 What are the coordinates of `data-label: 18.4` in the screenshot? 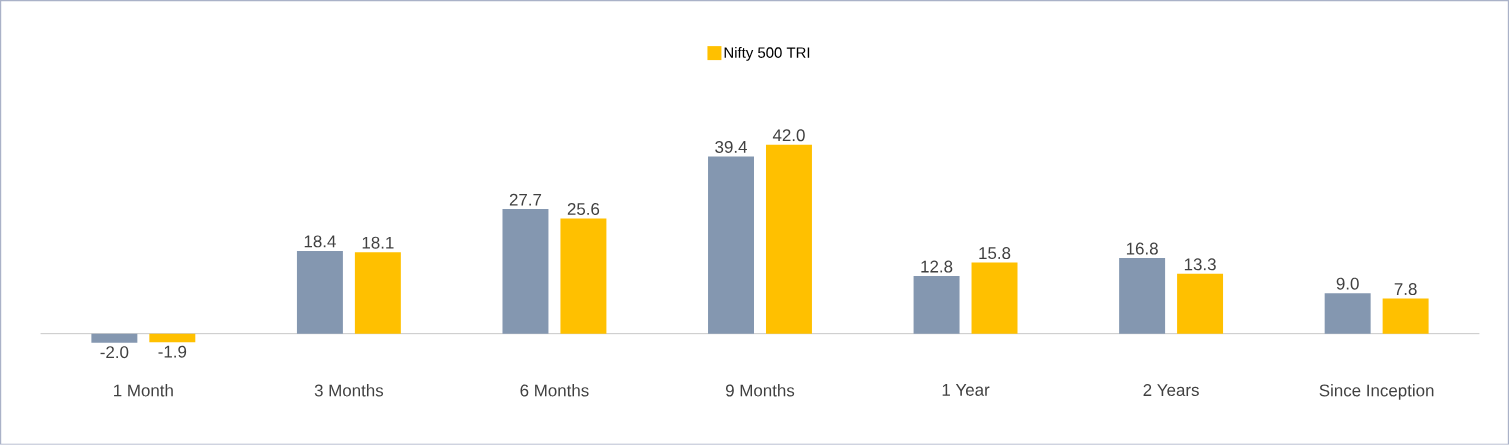 It's located at (320, 241).